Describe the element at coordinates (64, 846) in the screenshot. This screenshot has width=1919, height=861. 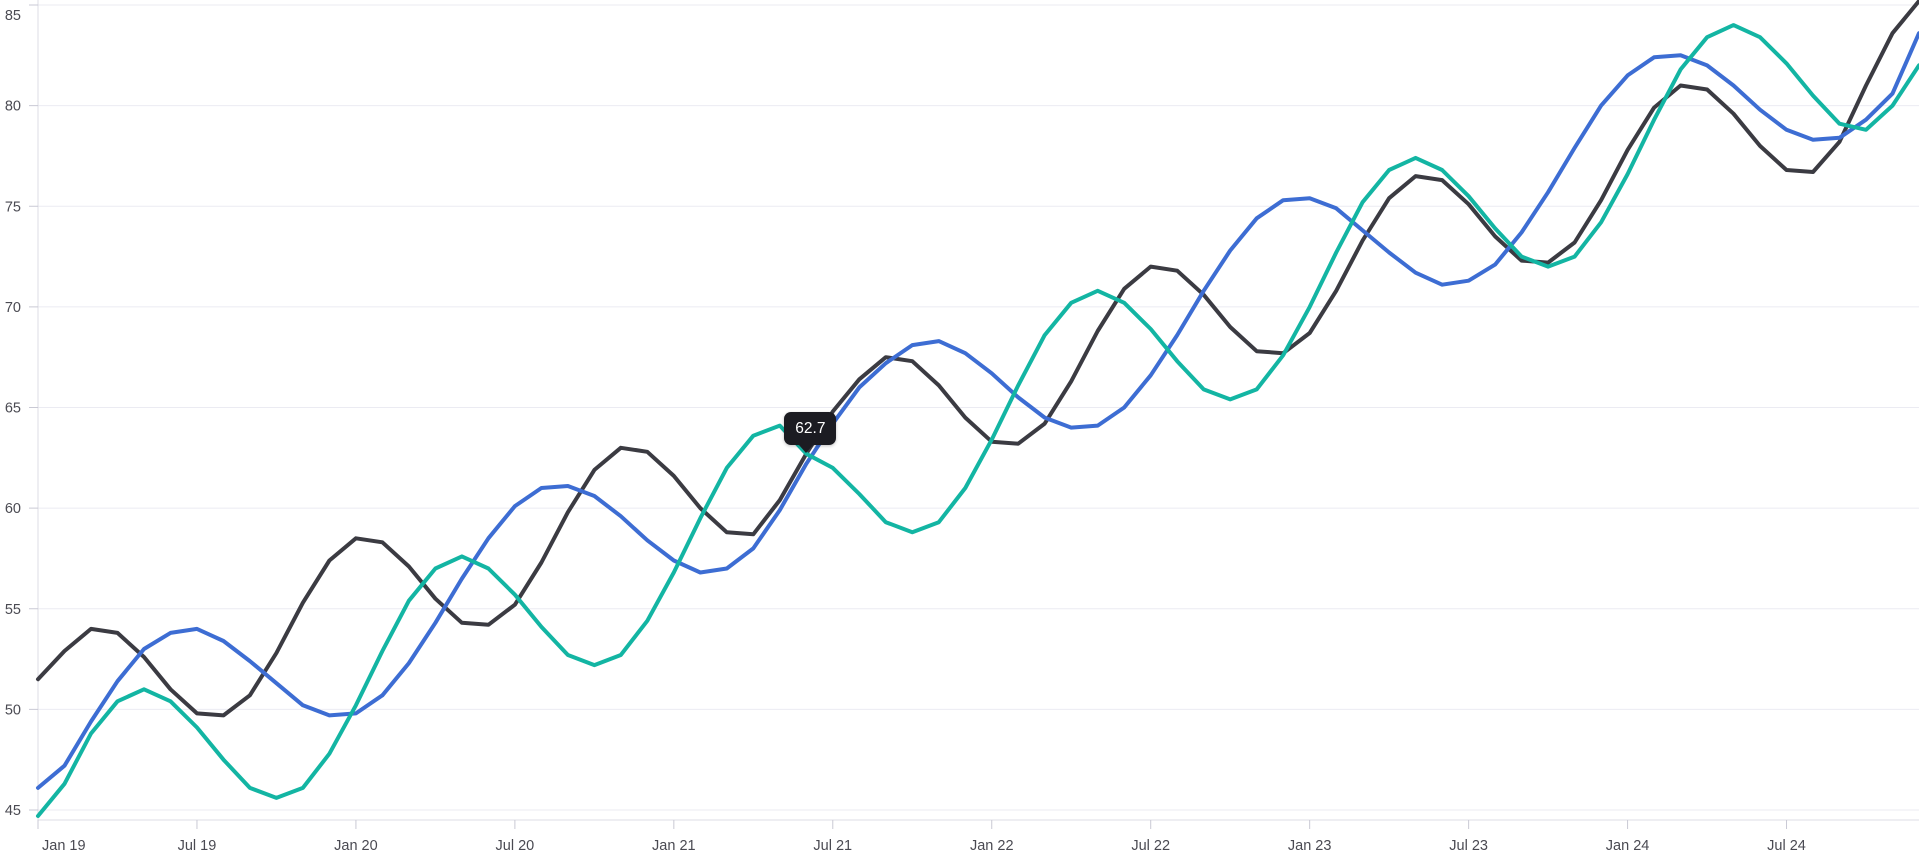
I see `x-axis-label: Jan 19` at that location.